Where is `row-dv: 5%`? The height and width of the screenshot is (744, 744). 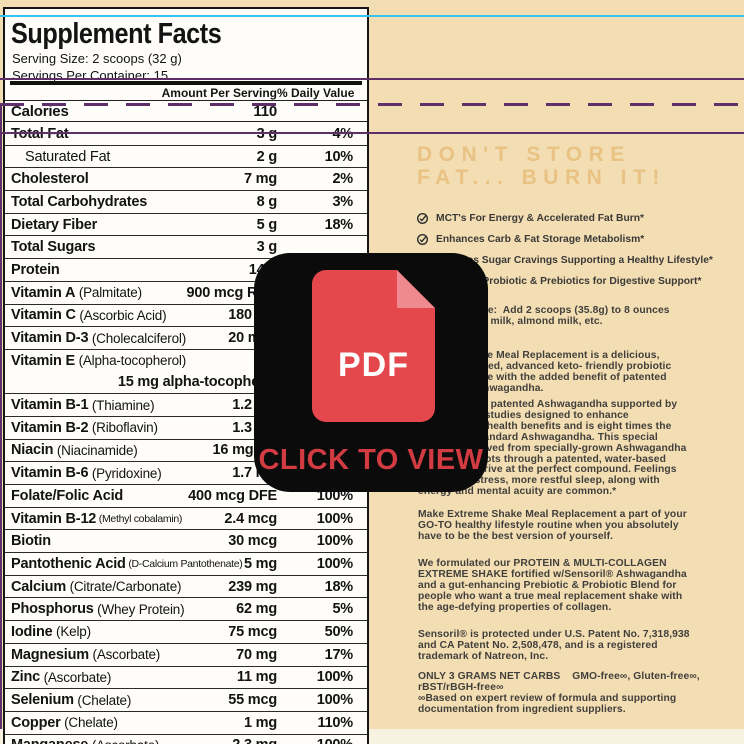
row-dv: 5% is located at coordinates (342, 609).